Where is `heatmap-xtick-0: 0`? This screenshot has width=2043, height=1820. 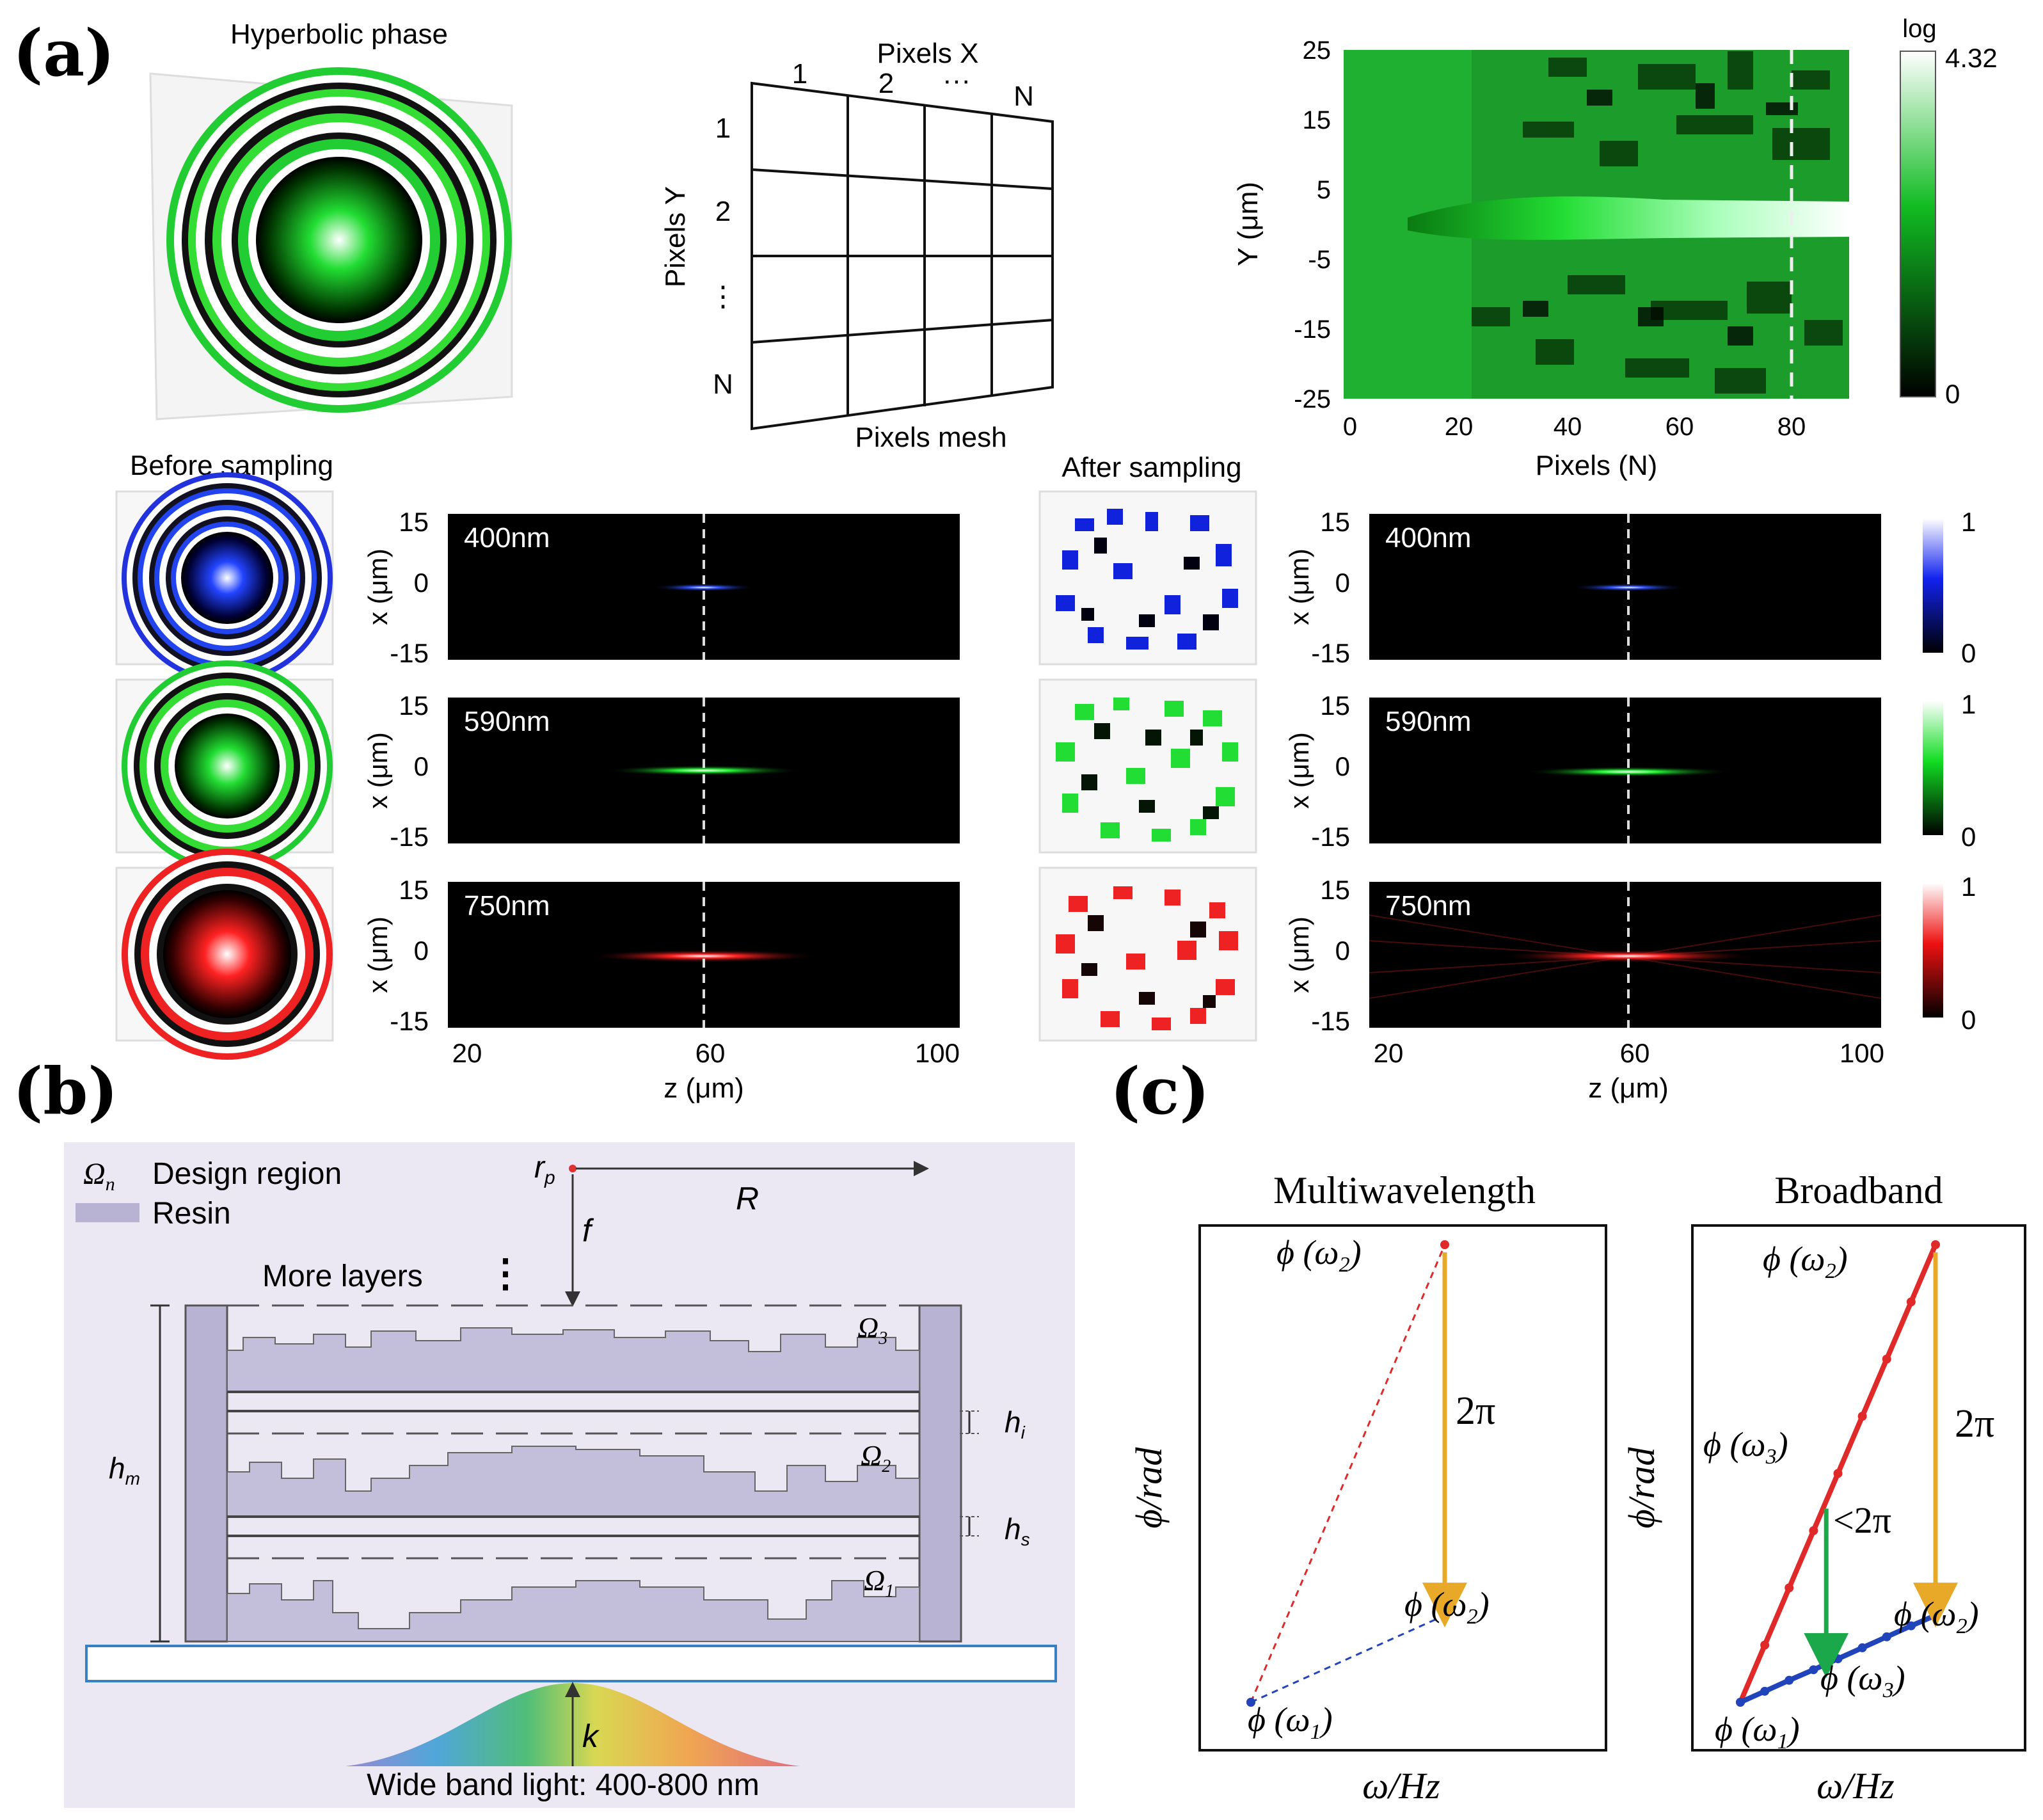
heatmap-xtick-0: 0 is located at coordinates (1350, 427).